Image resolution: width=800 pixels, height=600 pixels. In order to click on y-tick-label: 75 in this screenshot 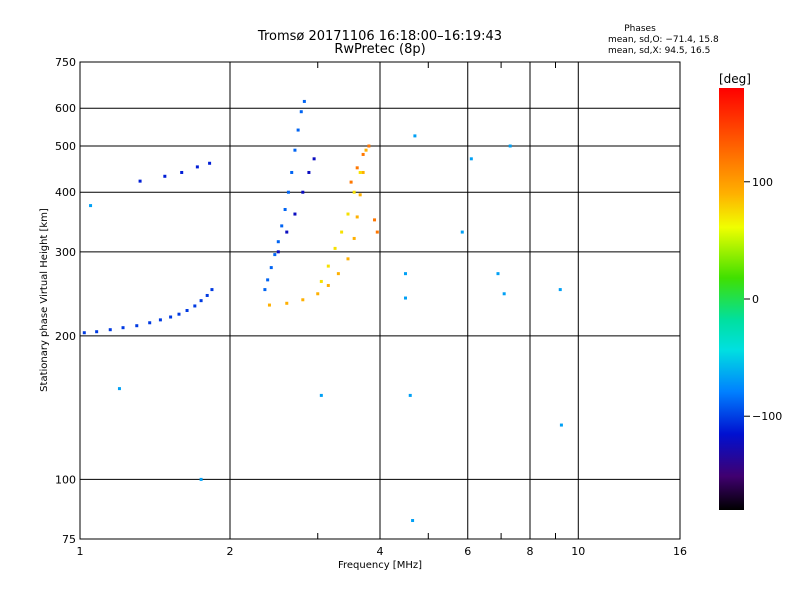, I will do `click(69, 539)`.